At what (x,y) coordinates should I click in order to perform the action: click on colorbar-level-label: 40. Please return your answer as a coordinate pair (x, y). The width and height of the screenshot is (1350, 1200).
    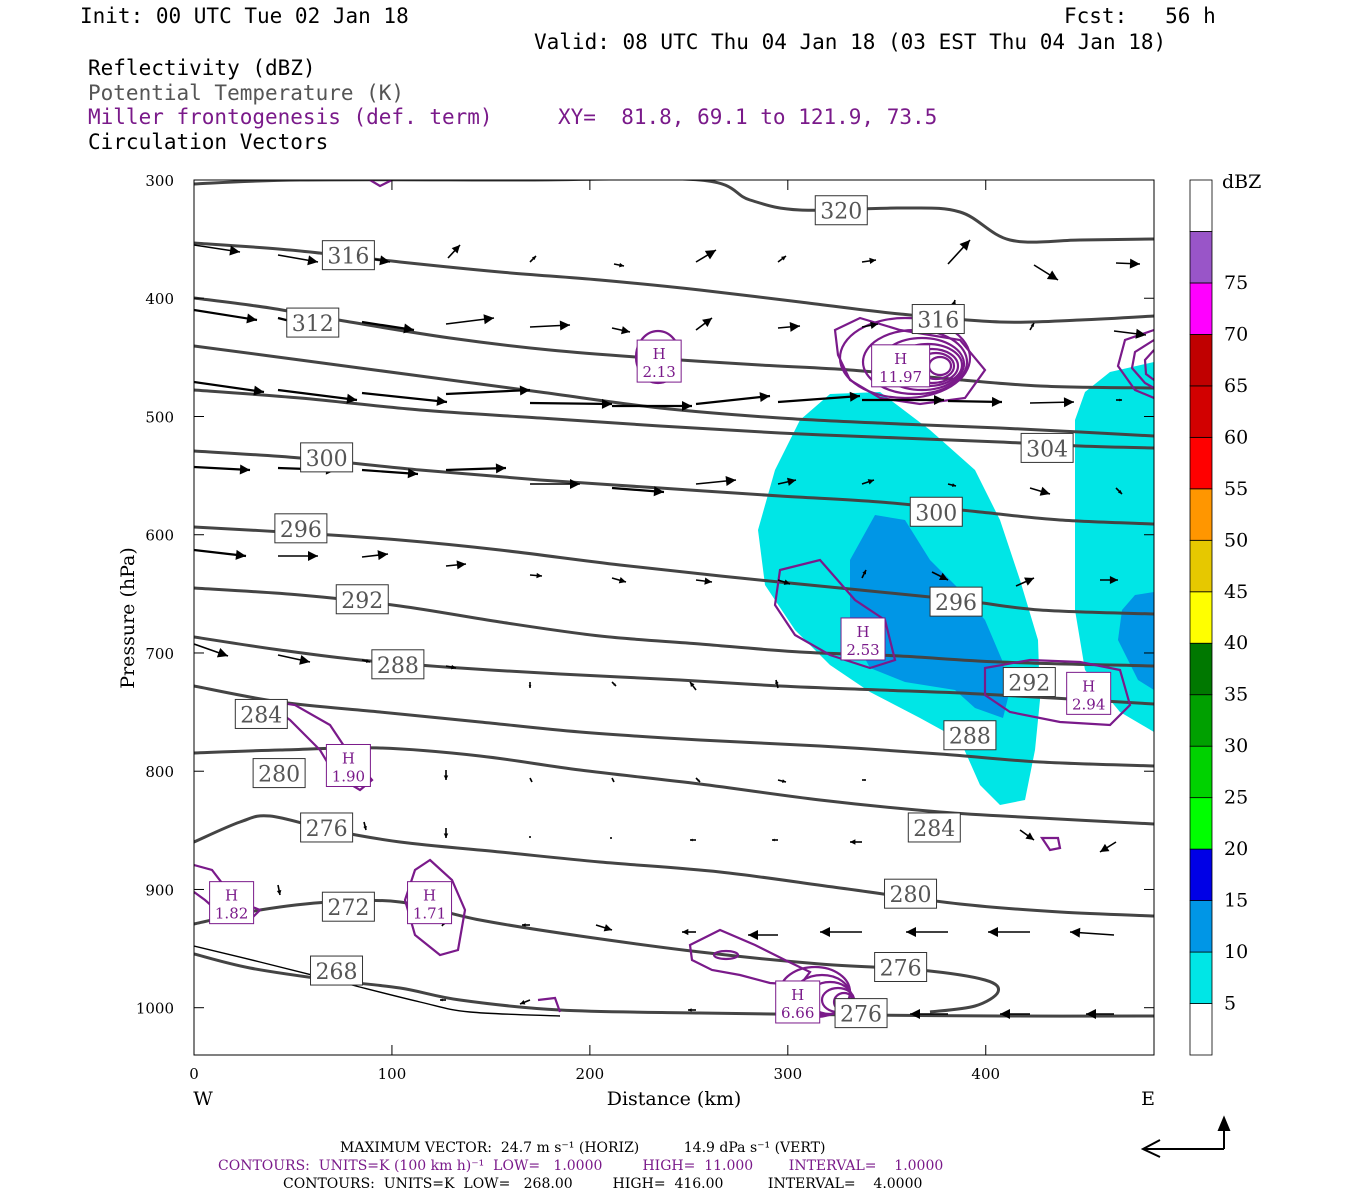
    Looking at the image, I should click on (1236, 643).